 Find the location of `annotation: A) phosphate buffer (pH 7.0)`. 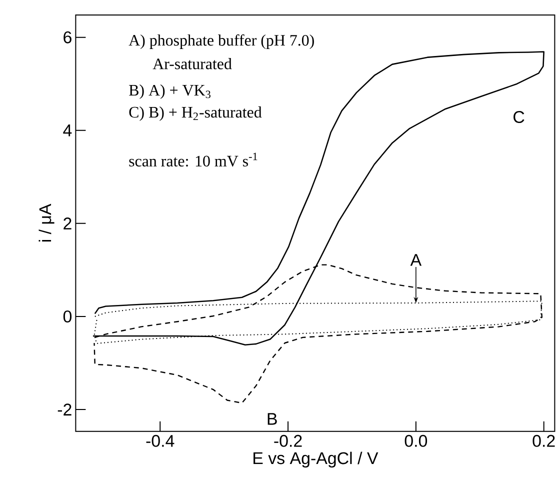

annotation: A) phosphate buffer (pH 7.0) is located at coordinates (221, 41).